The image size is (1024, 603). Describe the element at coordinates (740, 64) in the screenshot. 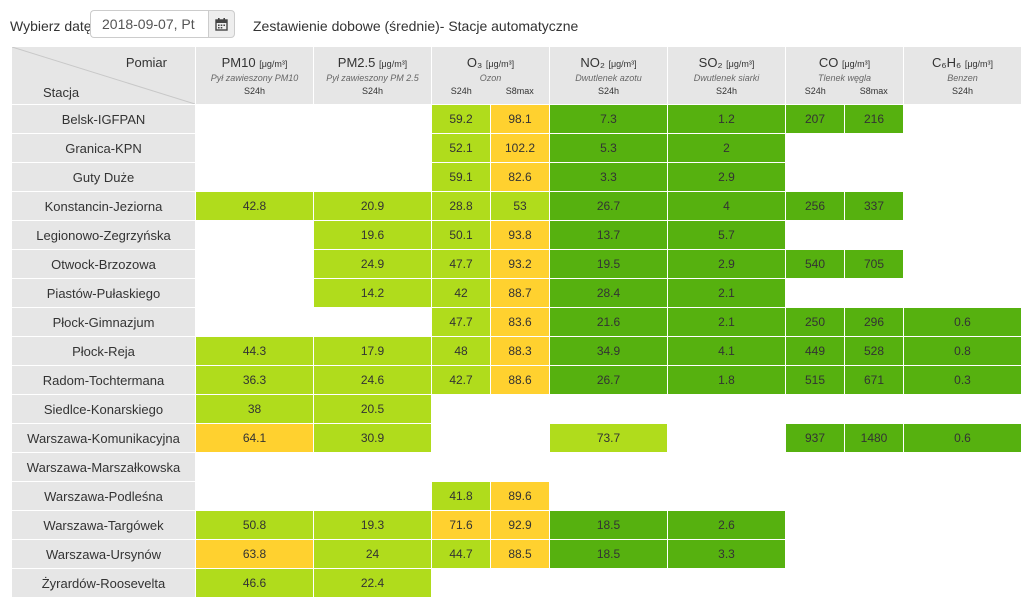

I see `so2-unit: [μg/m³]` at that location.